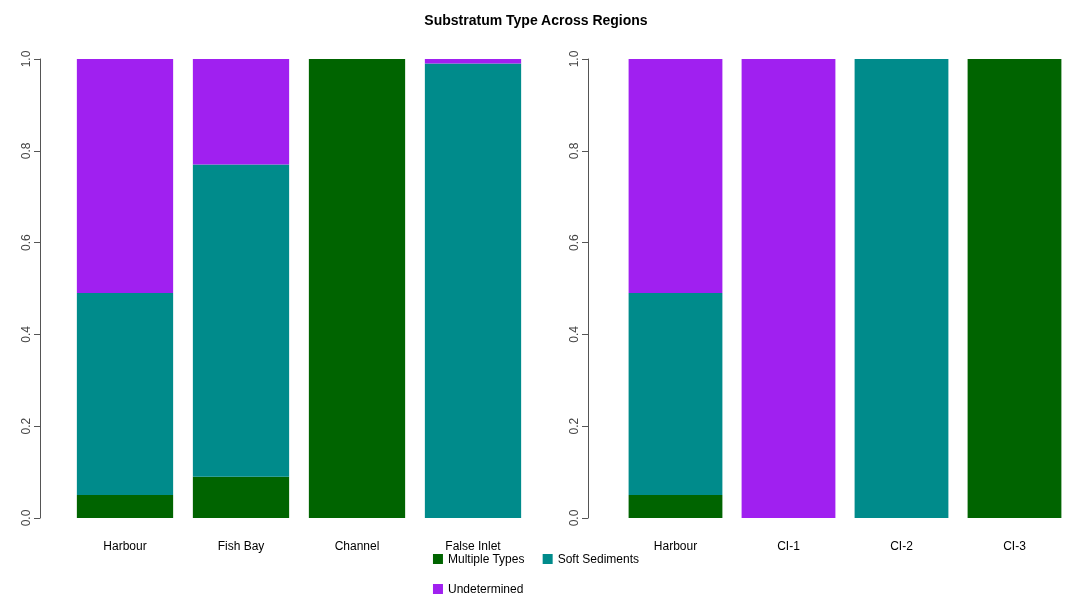 This screenshot has height=602, width=1072. Describe the element at coordinates (241, 546) in the screenshot. I see `x-tick-label: Fish Bay` at that location.